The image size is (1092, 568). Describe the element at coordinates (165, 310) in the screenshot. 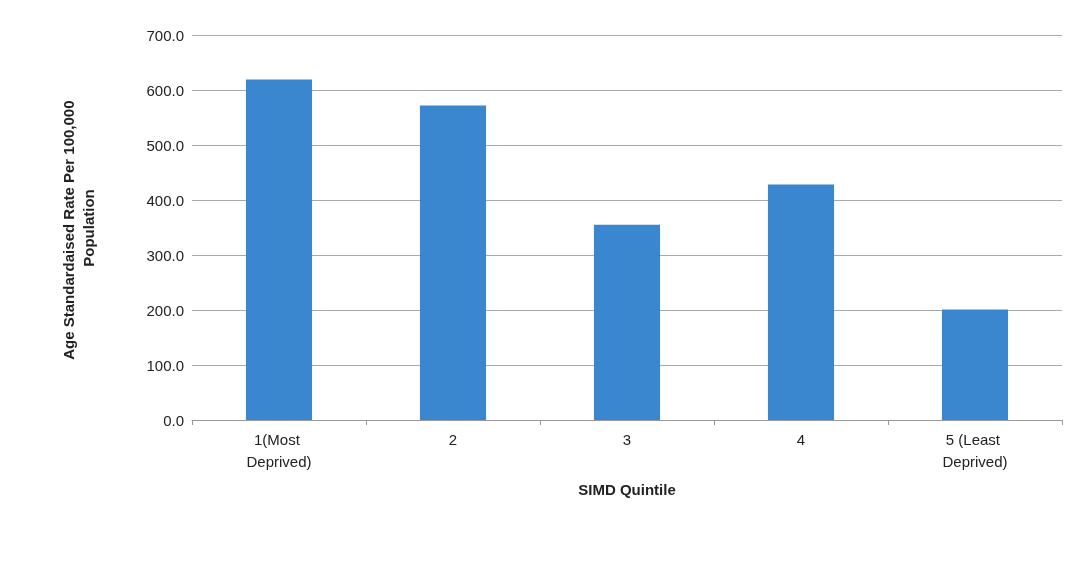

I see `y-tick-label: 200.0` at that location.